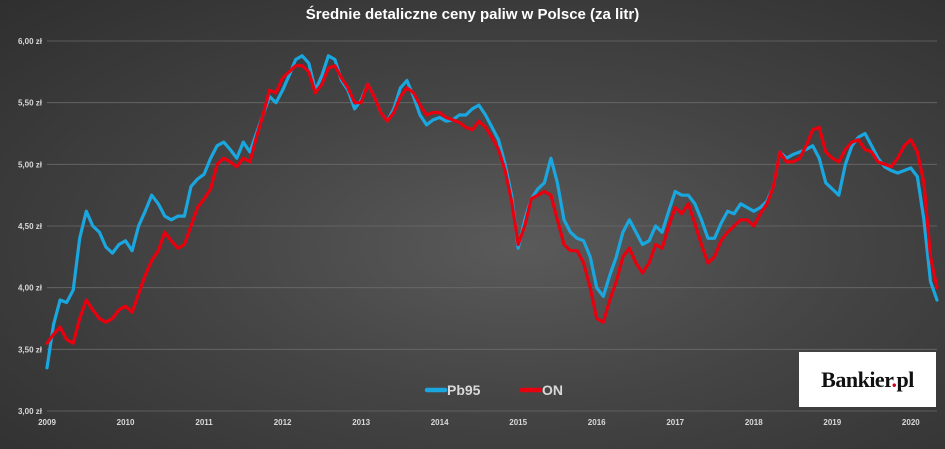 The height and width of the screenshot is (449, 945). Describe the element at coordinates (47, 422) in the screenshot. I see `x-tick-label: 2009` at that location.